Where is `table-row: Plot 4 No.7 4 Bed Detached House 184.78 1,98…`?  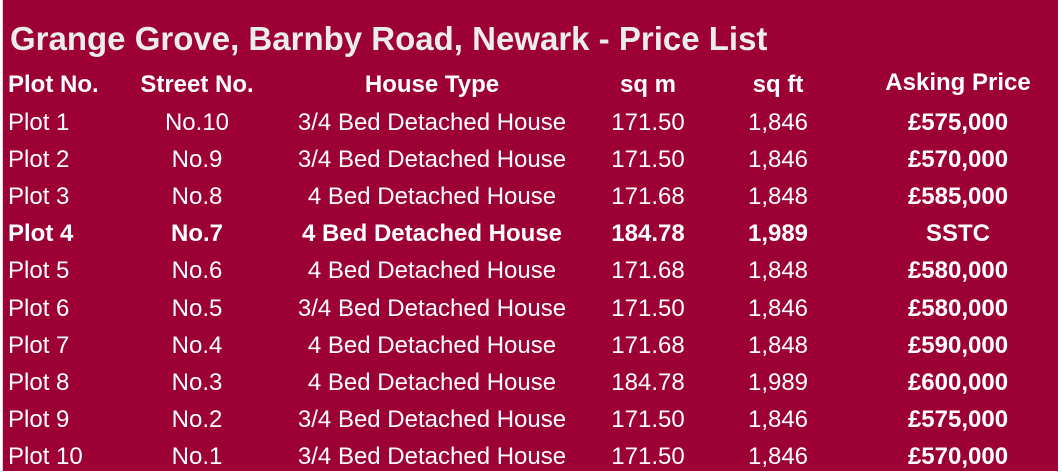 table-row: Plot 4 No.7 4 Bed Detached House 184.78 1,98… is located at coordinates (530, 233).